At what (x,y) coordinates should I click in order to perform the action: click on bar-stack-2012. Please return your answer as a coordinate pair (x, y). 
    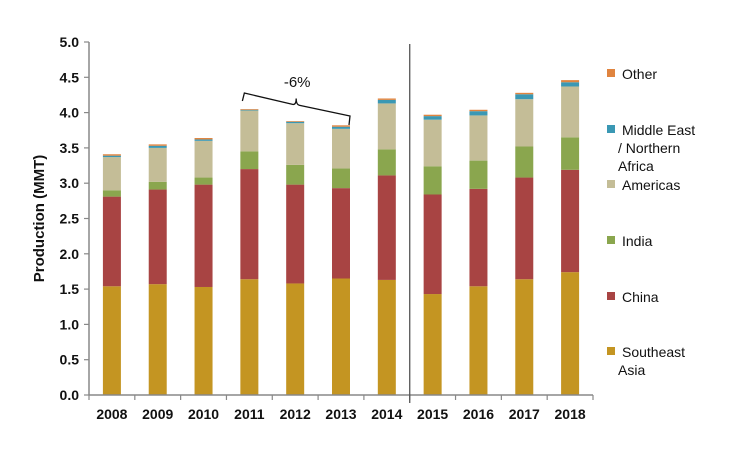
    Looking at the image, I should click on (295, 258).